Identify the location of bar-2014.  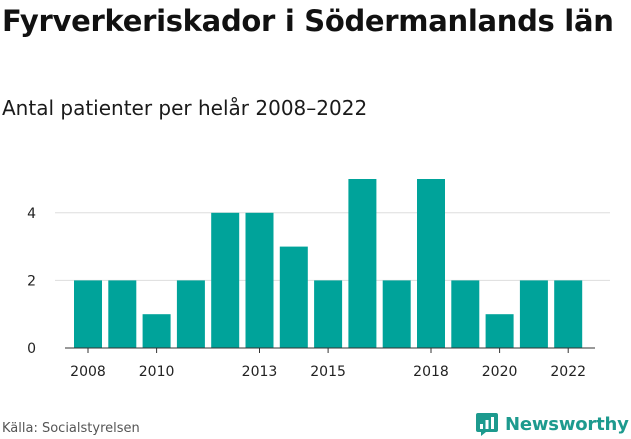
(293, 297).